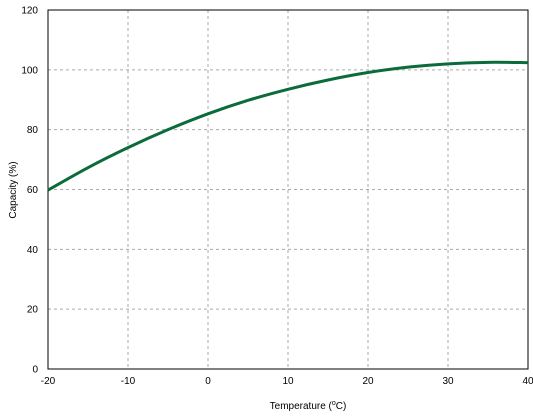  What do you see at coordinates (13, 189) in the screenshot?
I see `y-axis-label: Capacity (%)` at bounding box center [13, 189].